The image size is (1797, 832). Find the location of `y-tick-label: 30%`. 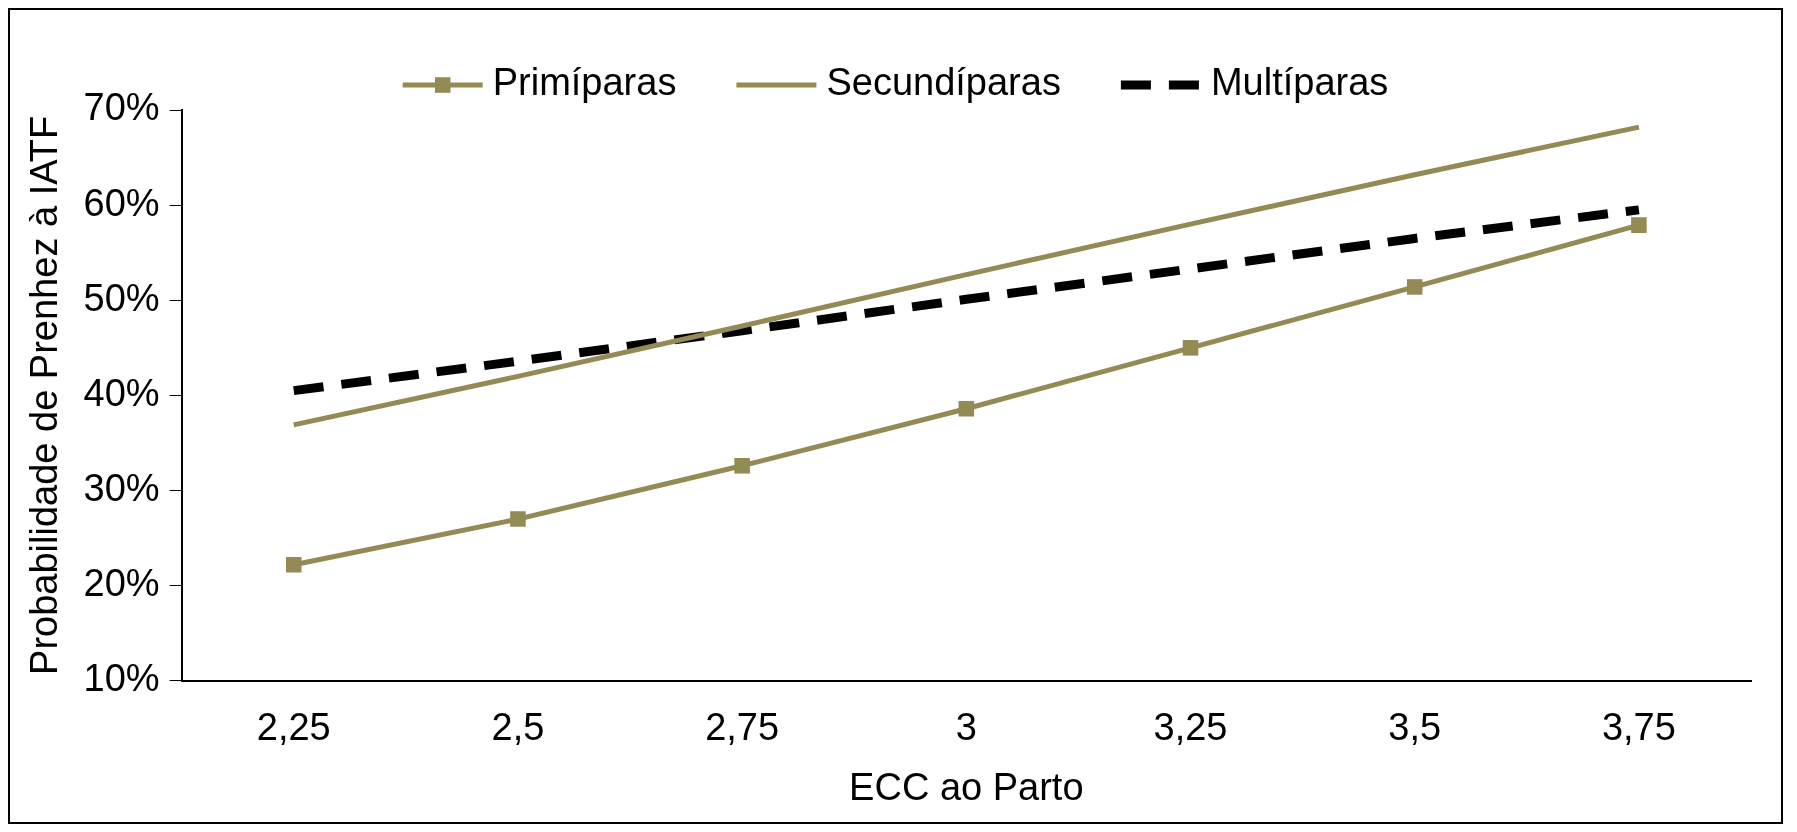

y-tick-label: 30% is located at coordinates (121, 488).